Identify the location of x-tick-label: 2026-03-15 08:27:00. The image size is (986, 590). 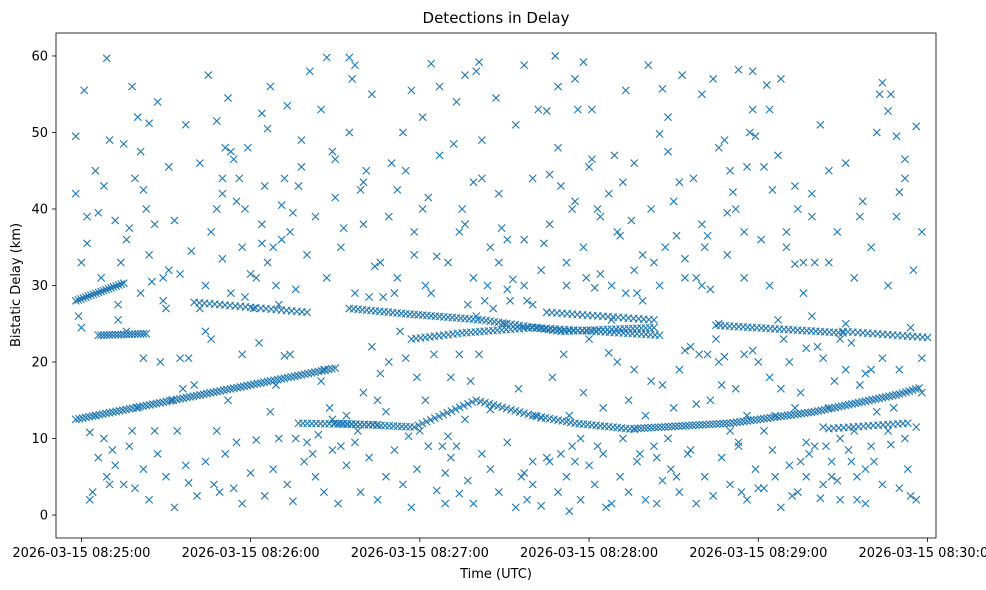
(420, 553).